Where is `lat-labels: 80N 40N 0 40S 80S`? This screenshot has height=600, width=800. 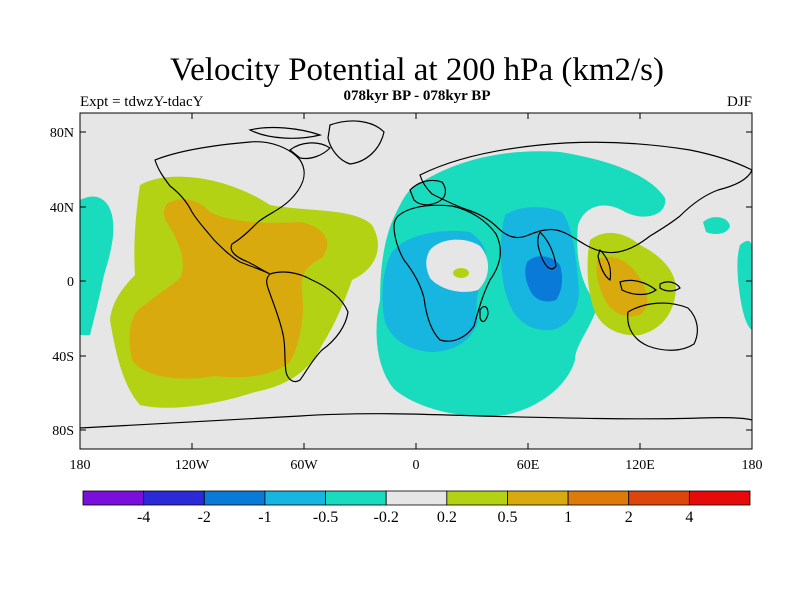
lat-labels: 80N 40N 0 40S 80S is located at coordinates (62, 282).